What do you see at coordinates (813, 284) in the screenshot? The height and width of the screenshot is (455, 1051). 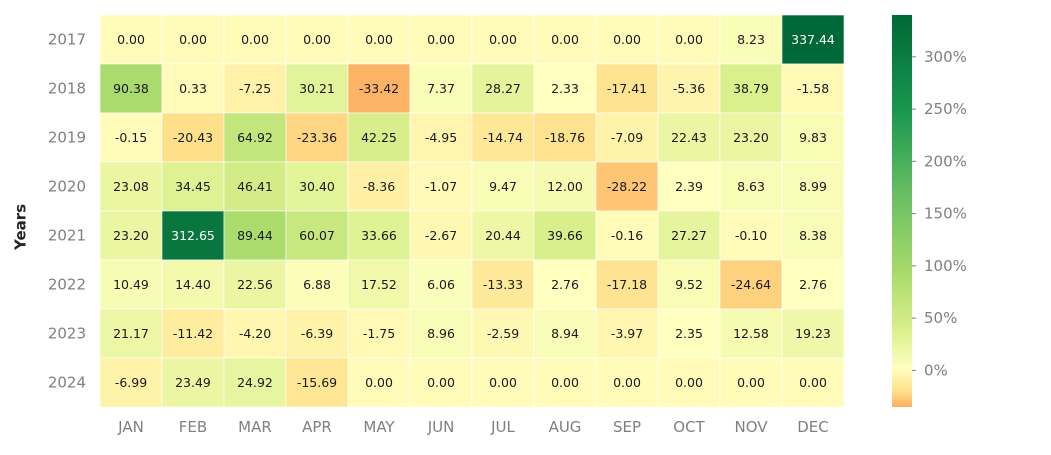 I see `cell-value-label: 2.76` at bounding box center [813, 284].